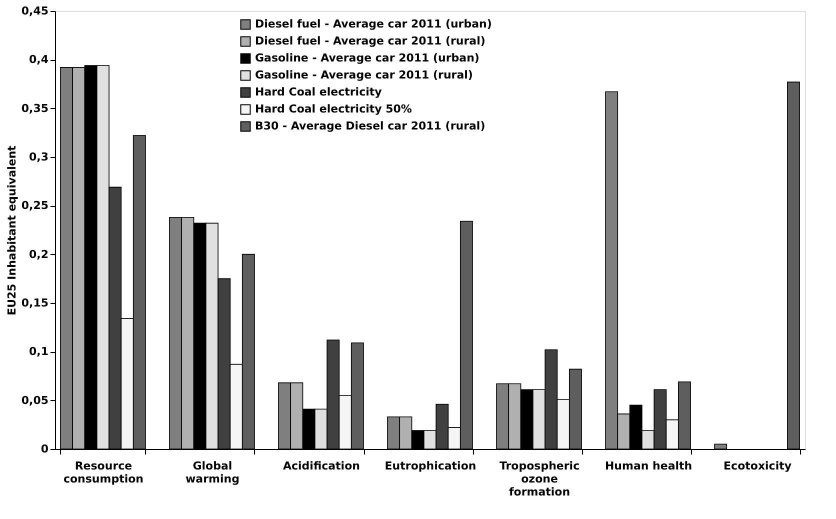  What do you see at coordinates (367, 58) in the screenshot?
I see `legend-label: Gasoline - Average car 2011 (urban)` at bounding box center [367, 58].